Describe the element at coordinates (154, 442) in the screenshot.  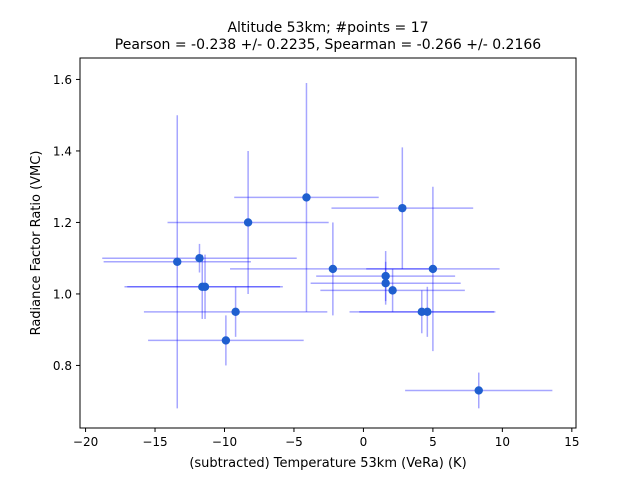
I see `x-tick-label: −15` at that location.